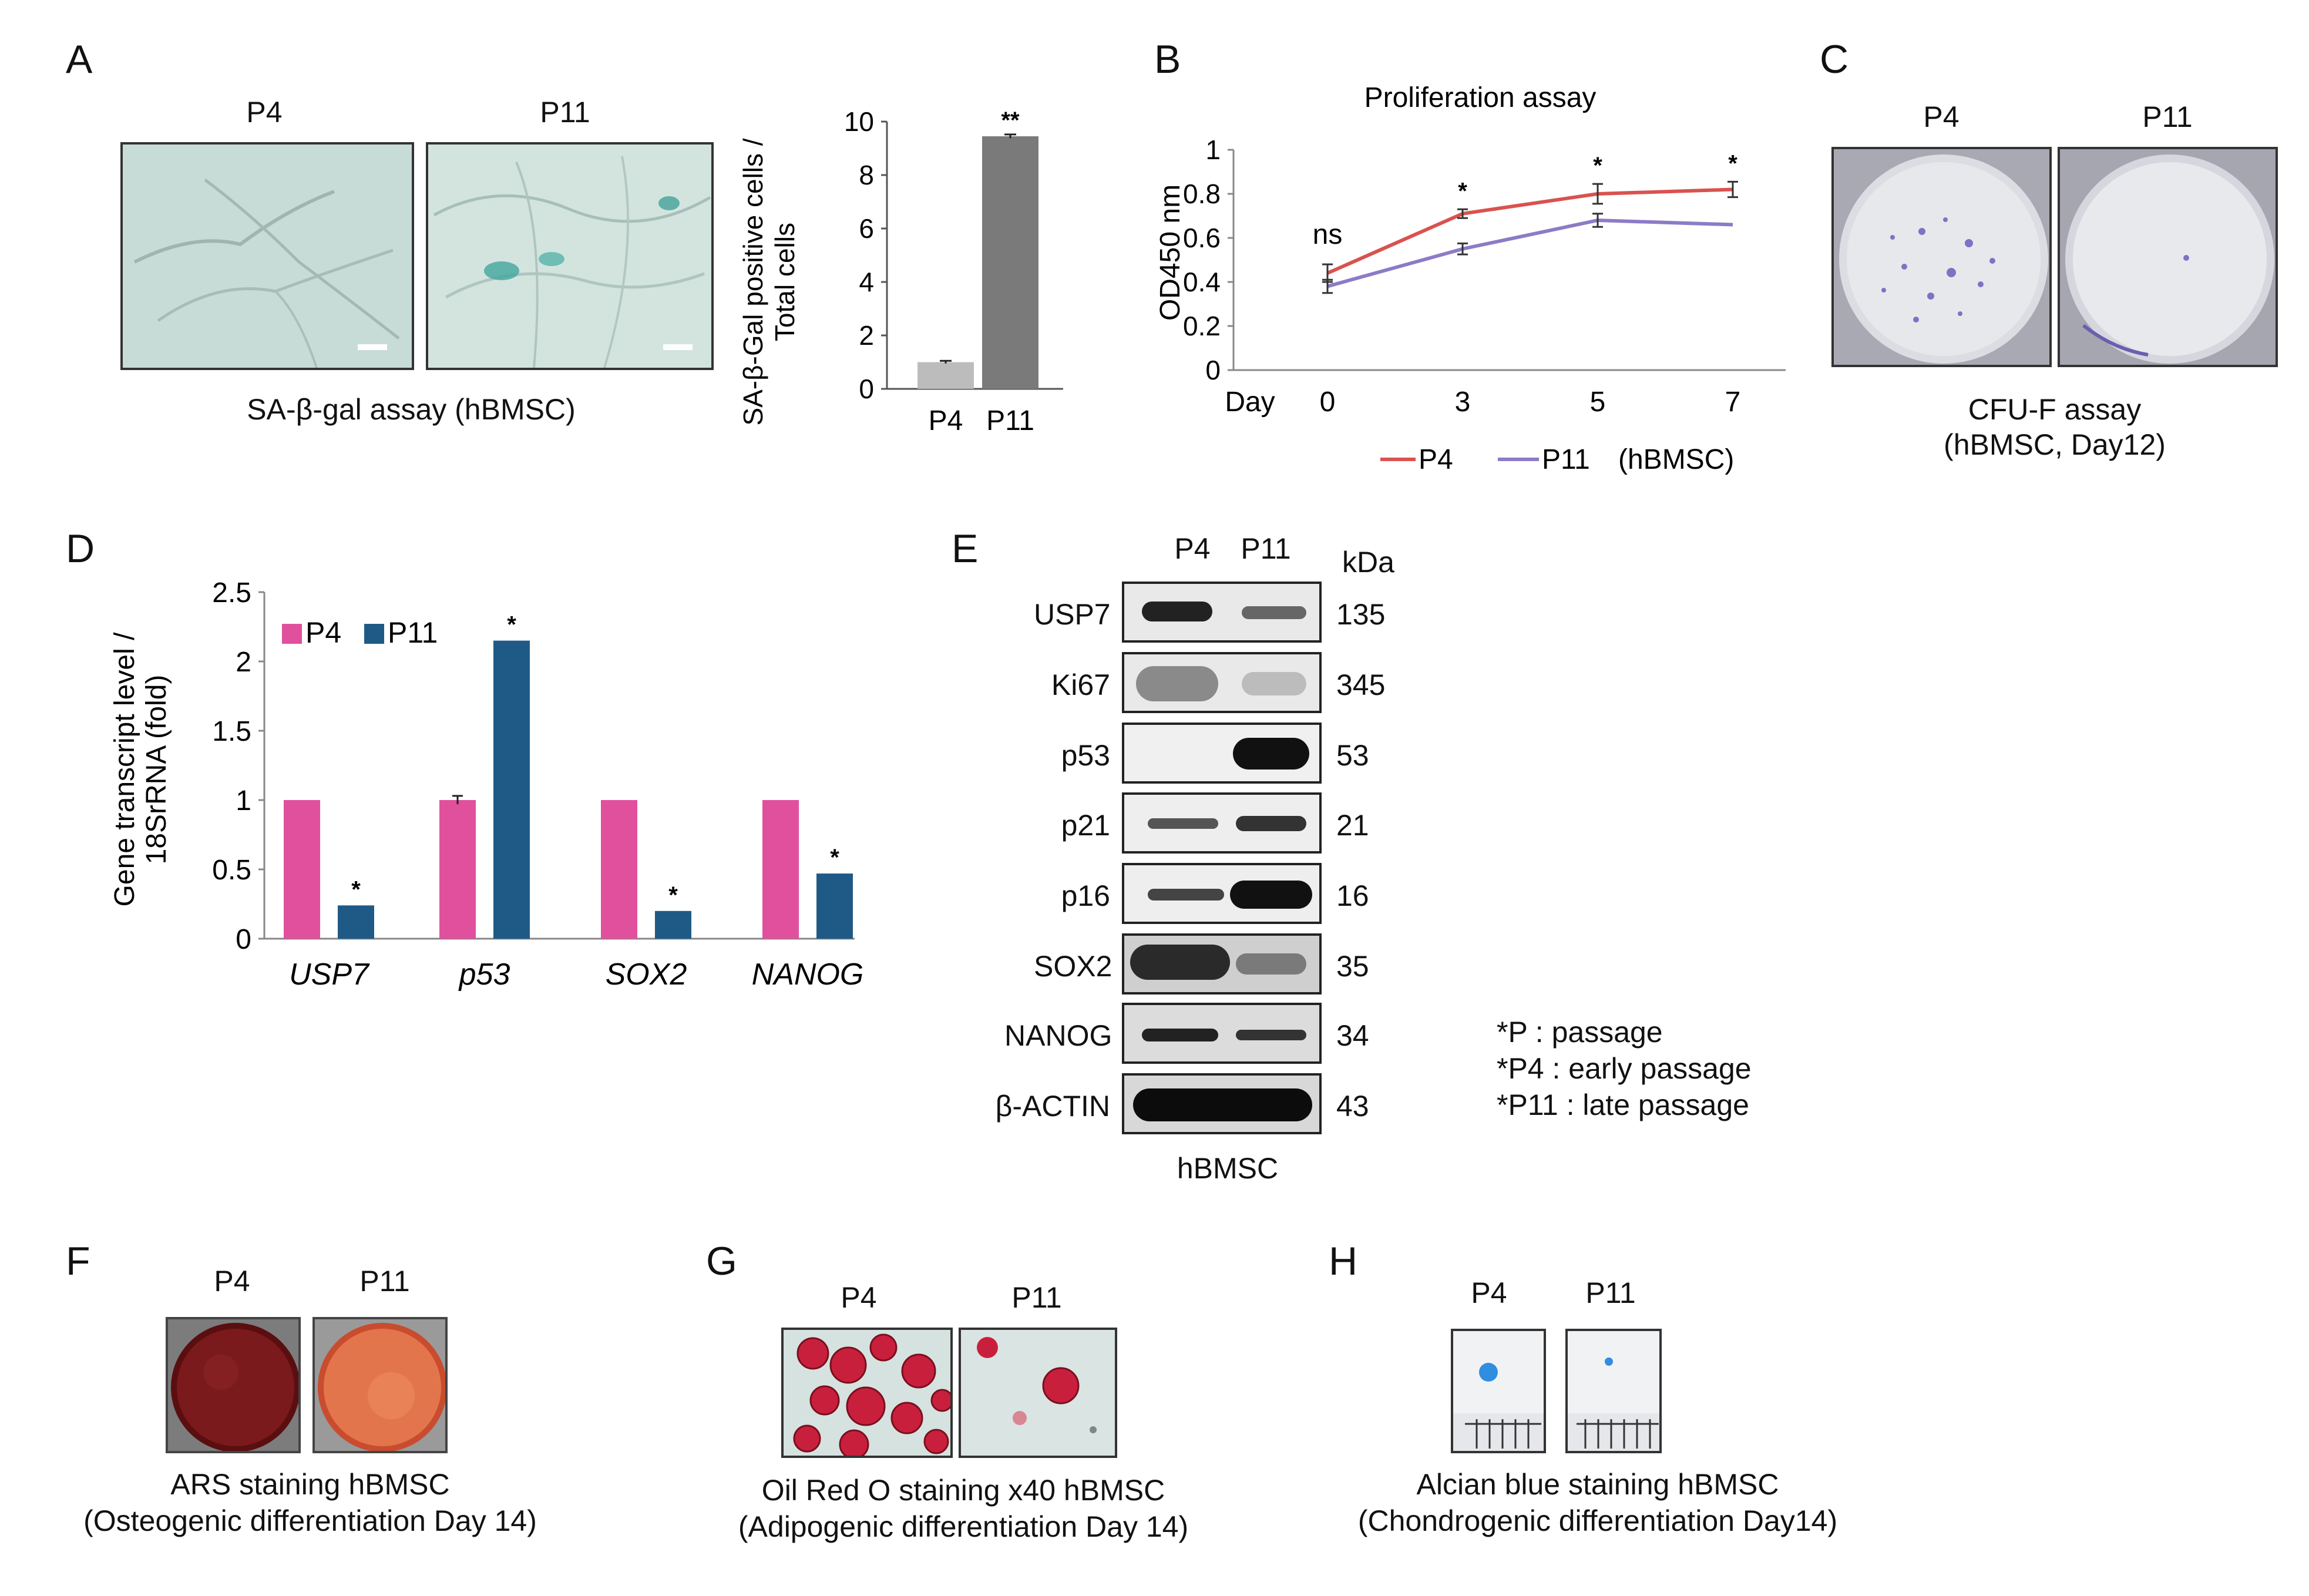 Image resolution: width=2309 pixels, height=1596 pixels. I want to click on a-significance: **, so click(1010, 120).